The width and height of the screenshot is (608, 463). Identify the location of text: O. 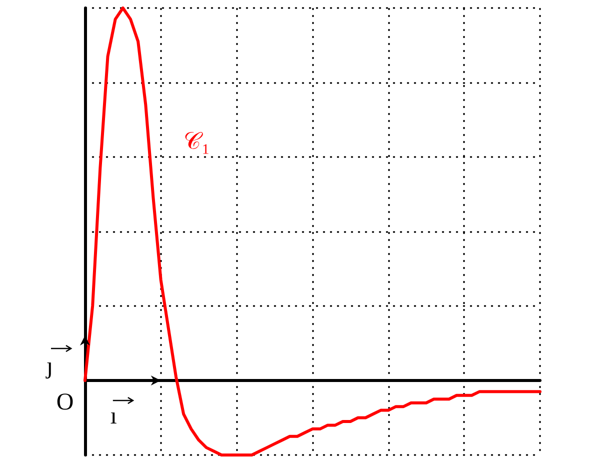
(65, 403).